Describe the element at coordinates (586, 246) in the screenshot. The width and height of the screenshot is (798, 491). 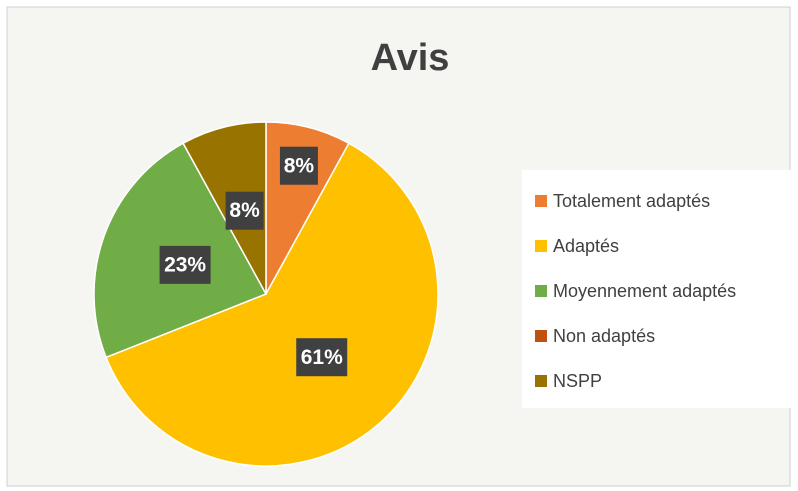
I see `legend-label: Adaptés` at that location.